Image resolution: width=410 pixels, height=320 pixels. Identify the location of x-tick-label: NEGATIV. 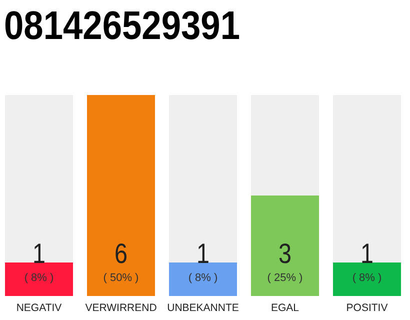
(39, 308).